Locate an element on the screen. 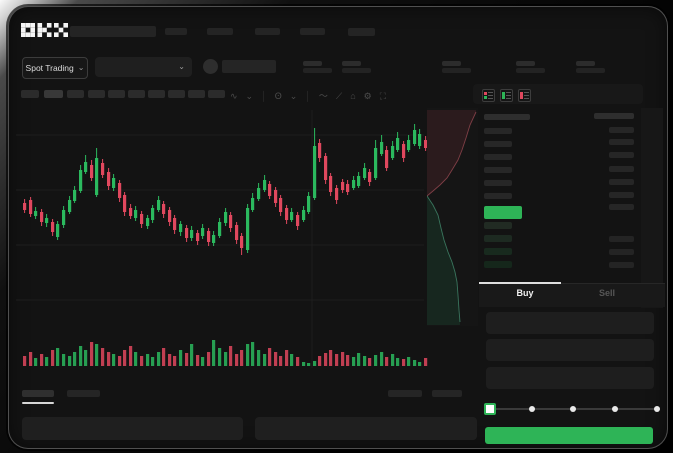  okx-logo is located at coordinates (45, 30).